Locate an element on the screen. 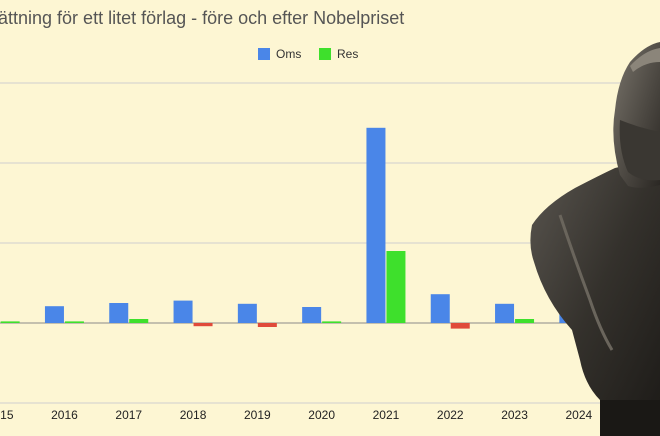 The width and height of the screenshot is (660, 436). bar-res-2015 is located at coordinates (10, 322).